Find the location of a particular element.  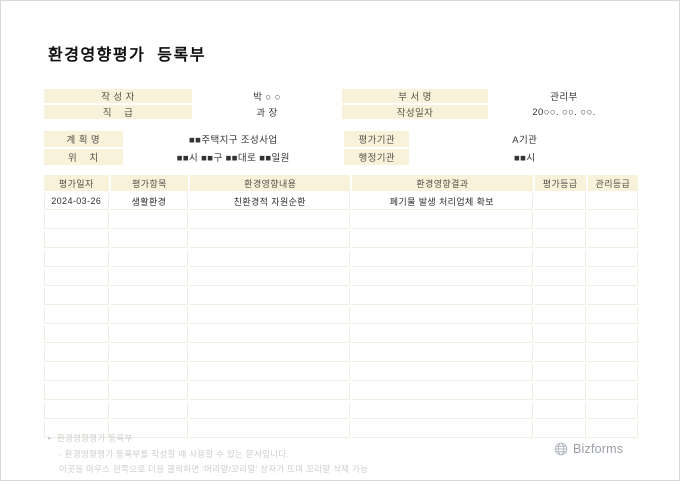

plan-name-value-cell: ■■주택지구 조성사업 is located at coordinates (233, 139).